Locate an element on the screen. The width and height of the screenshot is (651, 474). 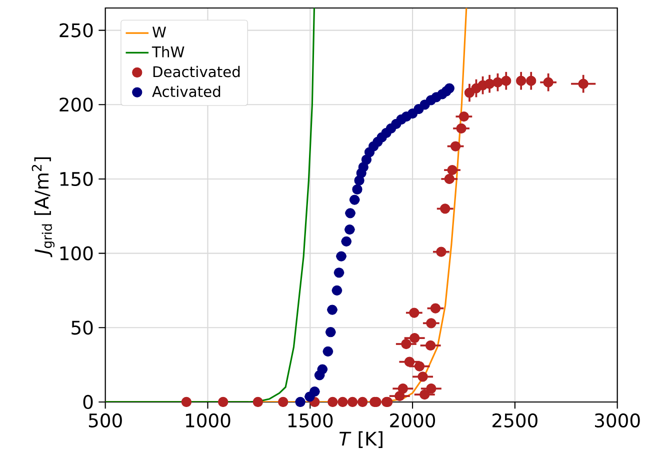
x-tick-label: 500 is located at coordinates (105, 420).